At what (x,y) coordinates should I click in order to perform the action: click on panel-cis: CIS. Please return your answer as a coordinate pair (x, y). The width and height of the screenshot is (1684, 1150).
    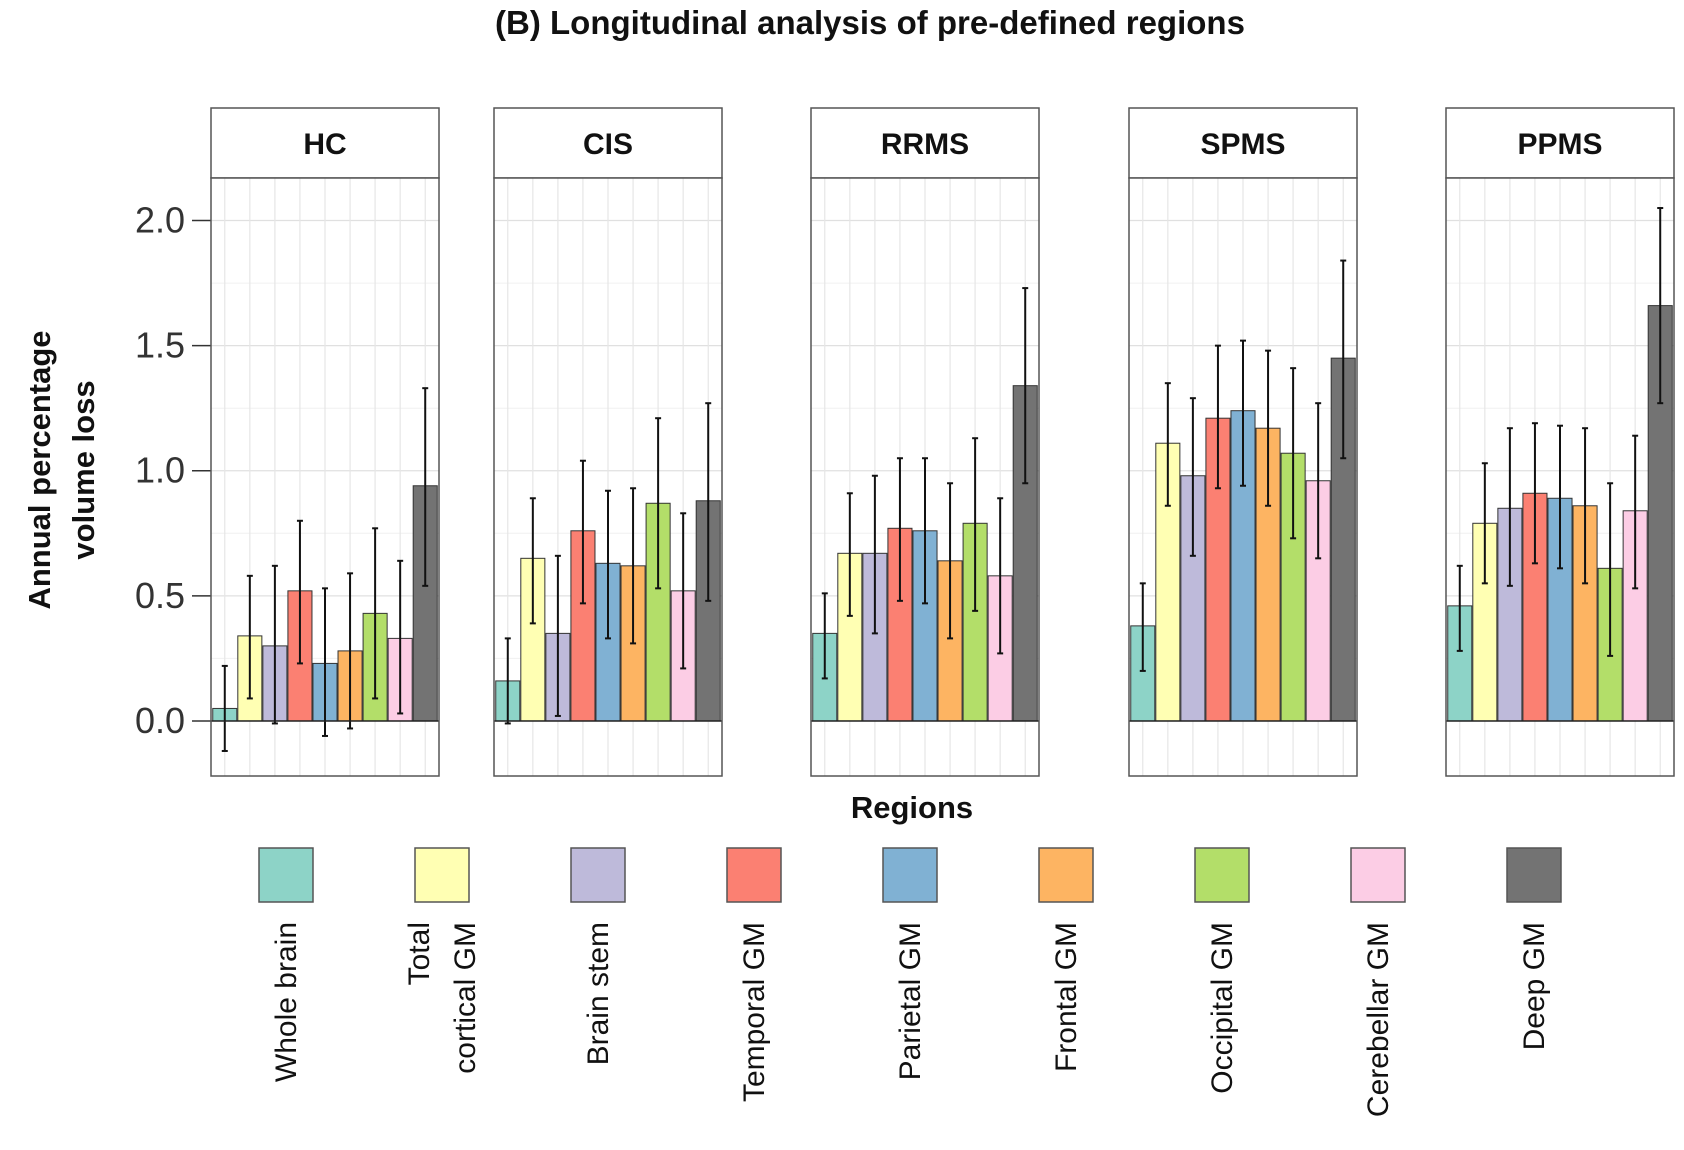
    Looking at the image, I should click on (608, 442).